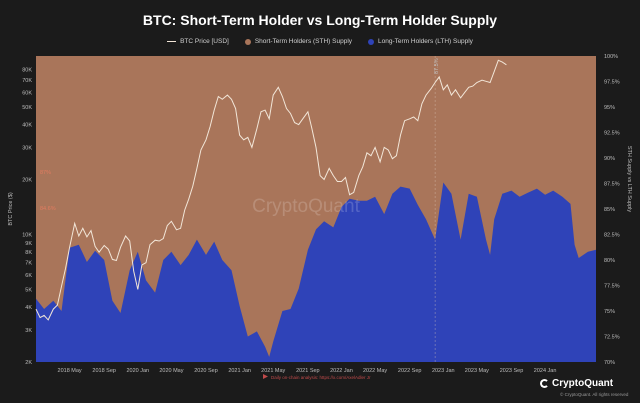 This screenshot has height=403, width=640. What do you see at coordinates (27, 217) in the screenshot?
I see `y-axis-left: 2K 3K 4K 5K 6K 7K 8K 9K 10K 20K 30K 40K 50K 60K 70K 80K` at bounding box center [27, 217].